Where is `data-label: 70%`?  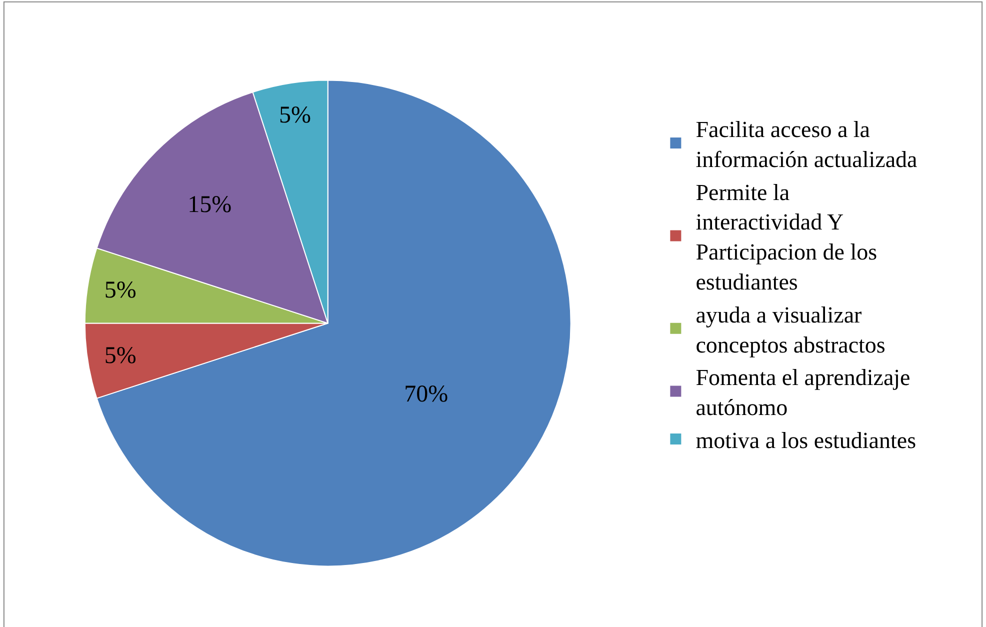 data-label: 70% is located at coordinates (426, 395).